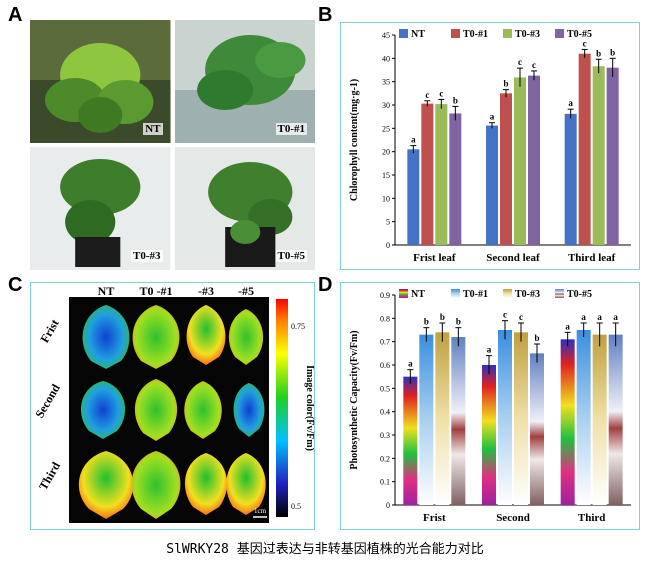 The image size is (650, 566). What do you see at coordinates (386, 198) in the screenshot?
I see `y-tick-label: 10` at bounding box center [386, 198].